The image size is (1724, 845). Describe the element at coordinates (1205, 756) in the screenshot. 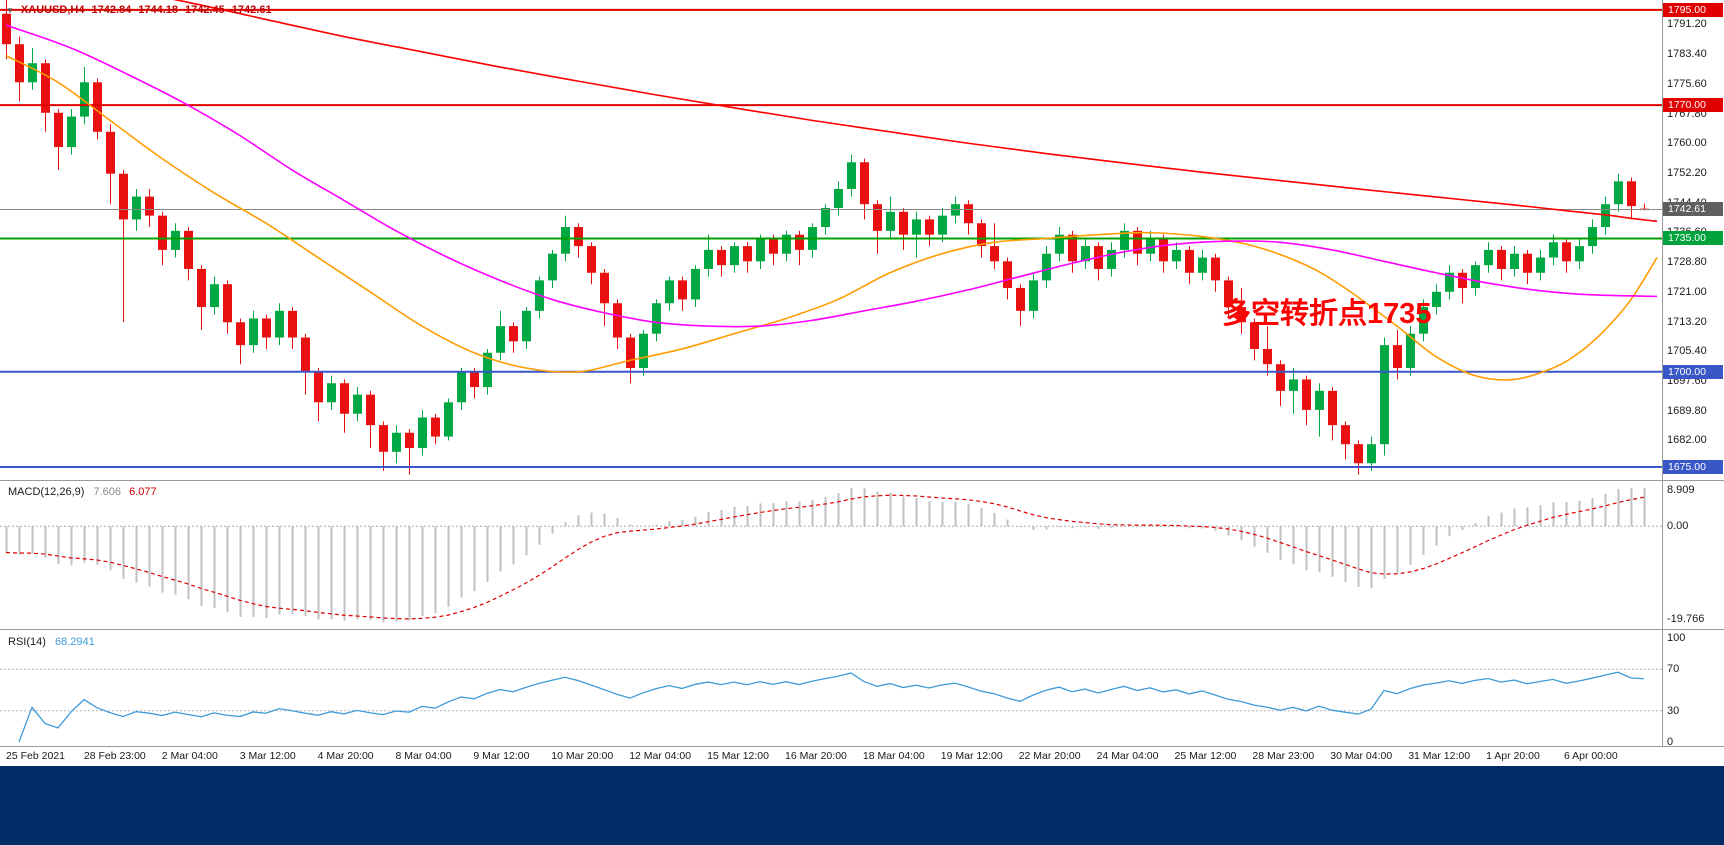

I see `time-axis-label: 25 Mar 12:00` at that location.